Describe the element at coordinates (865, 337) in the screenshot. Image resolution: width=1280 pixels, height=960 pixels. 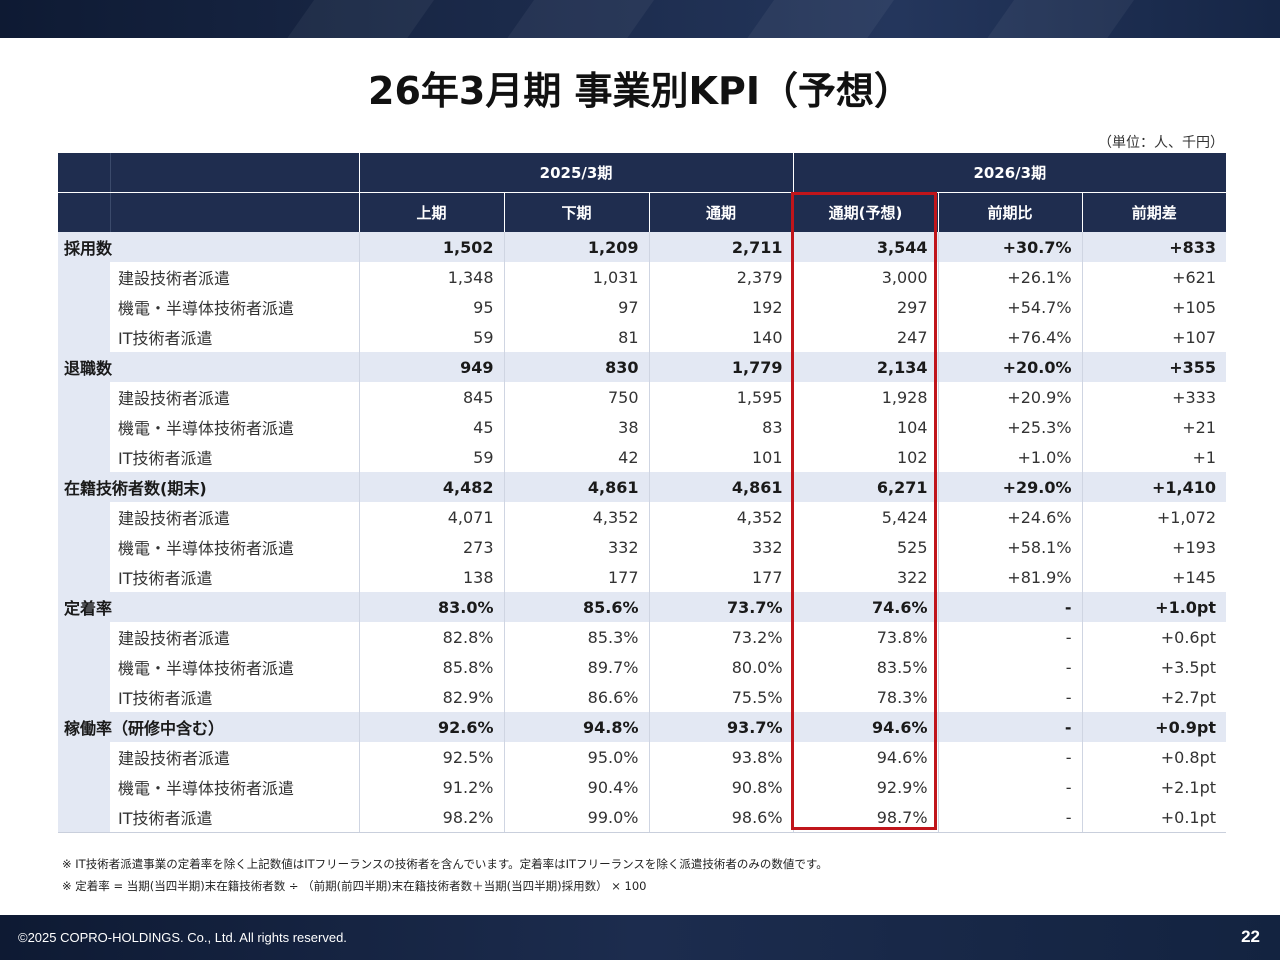
I see `cell-forecast: 247` at that location.